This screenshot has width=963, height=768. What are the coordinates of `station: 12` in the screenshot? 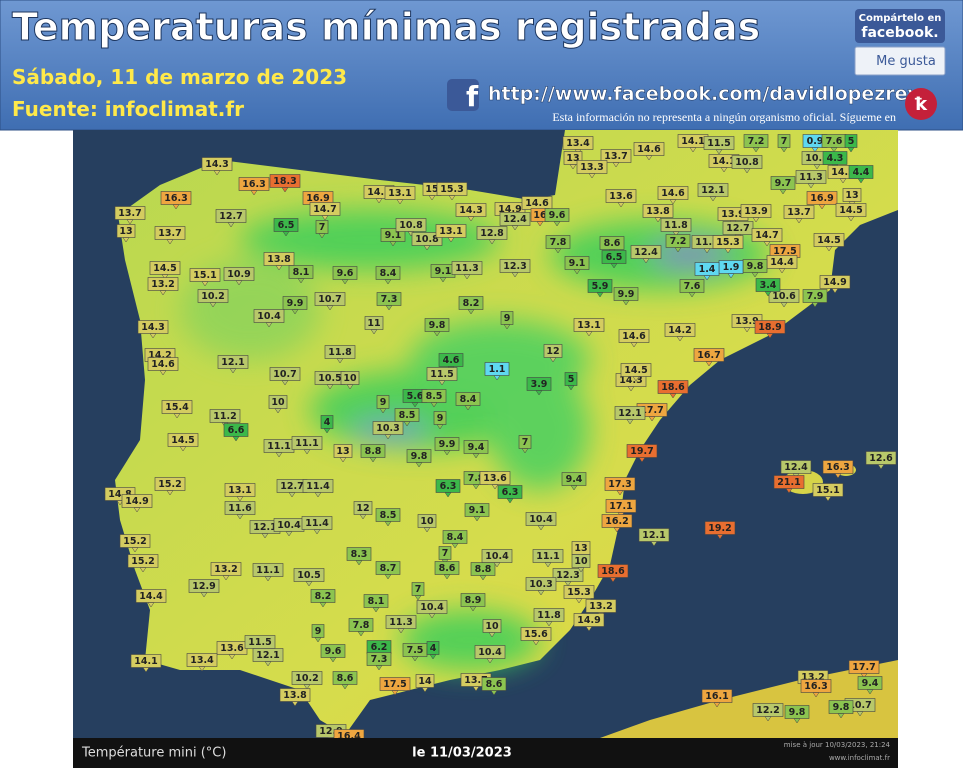 It's located at (363, 510).